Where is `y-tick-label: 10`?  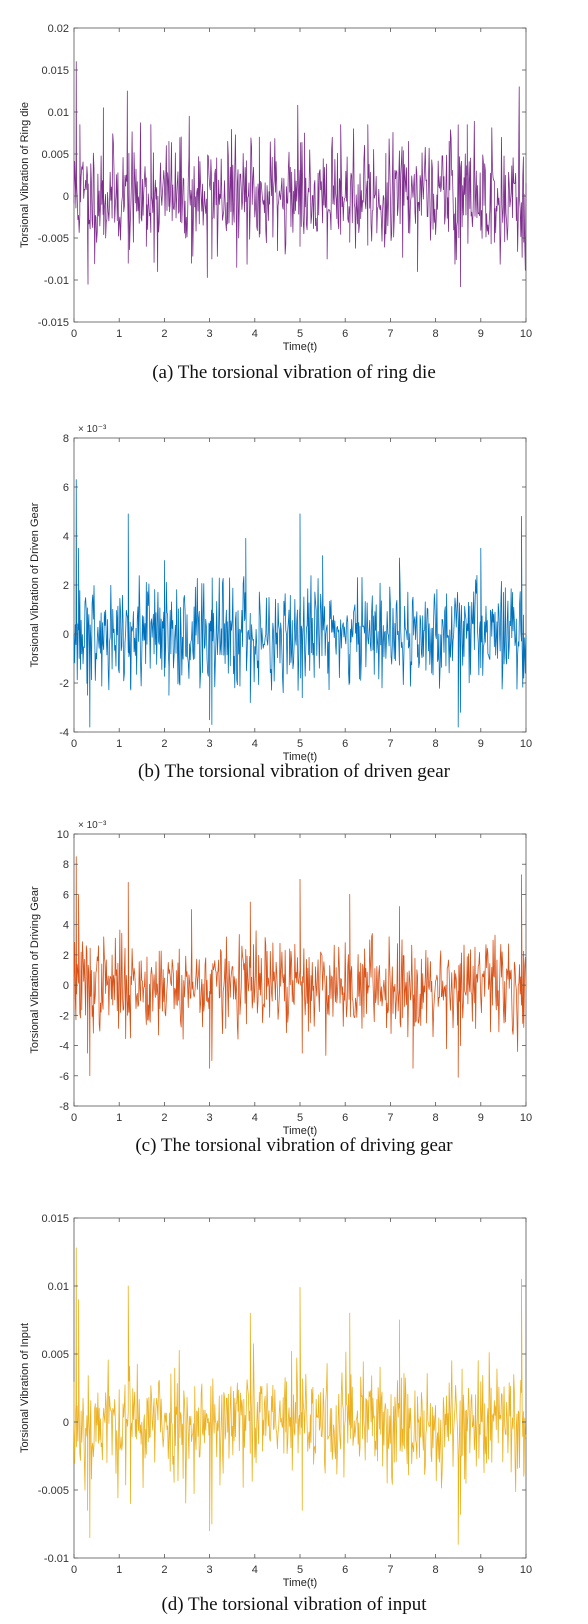 y-tick-label: 10 is located at coordinates (63, 835).